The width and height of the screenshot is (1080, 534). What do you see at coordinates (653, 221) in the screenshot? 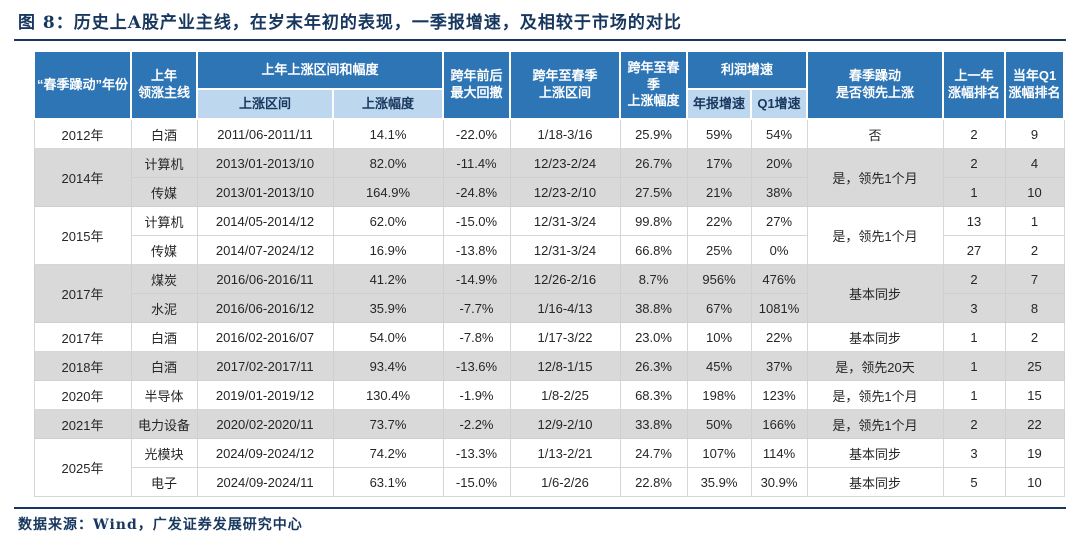
I see `table-cell: 99.8%` at bounding box center [653, 221].